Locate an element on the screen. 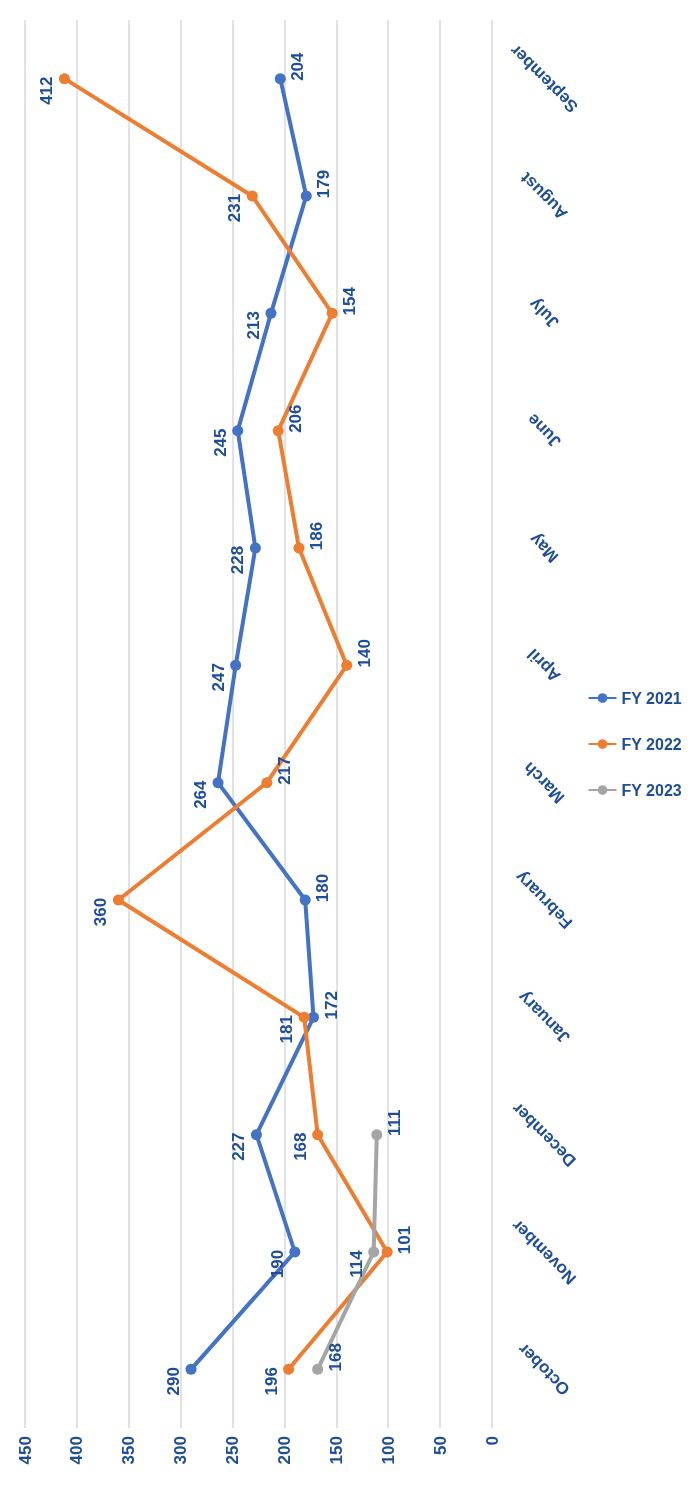  data-label: 412 is located at coordinates (47, 90).